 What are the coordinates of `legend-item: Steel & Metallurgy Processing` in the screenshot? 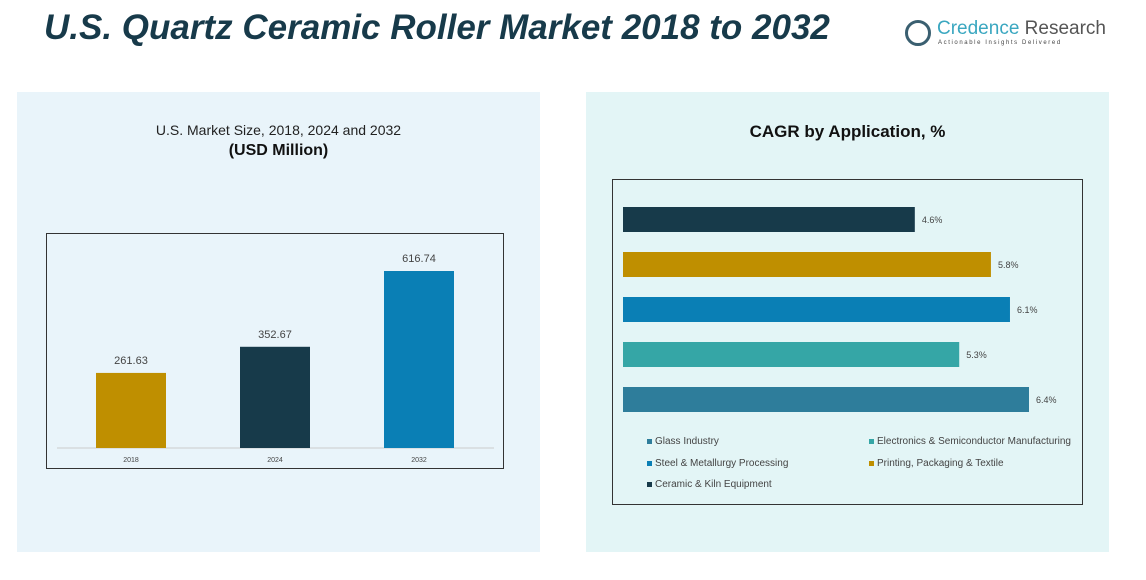 It's located at (717, 463).